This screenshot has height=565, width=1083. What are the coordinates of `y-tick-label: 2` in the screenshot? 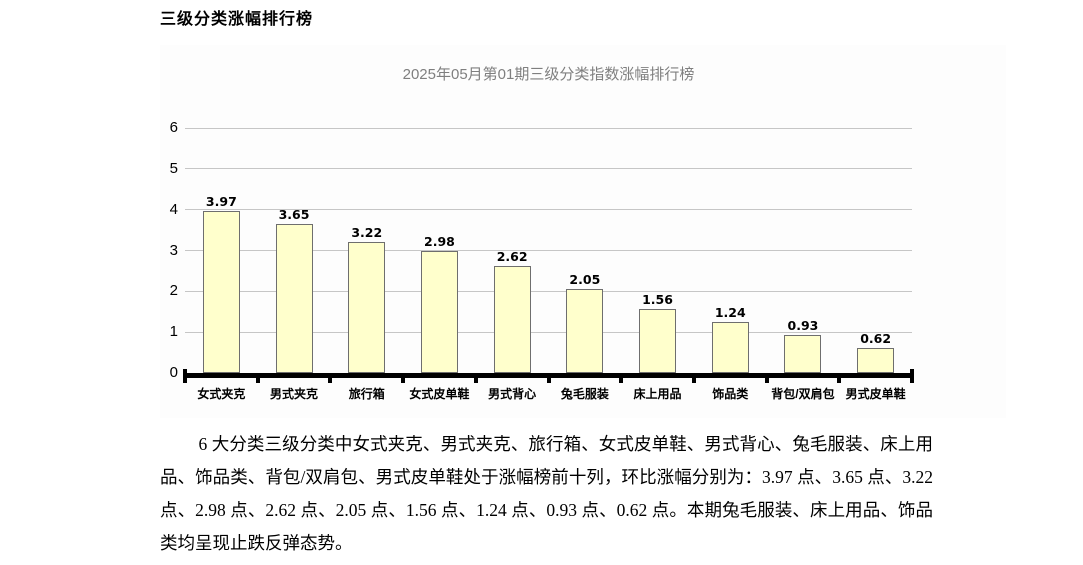 It's located at (173, 291).